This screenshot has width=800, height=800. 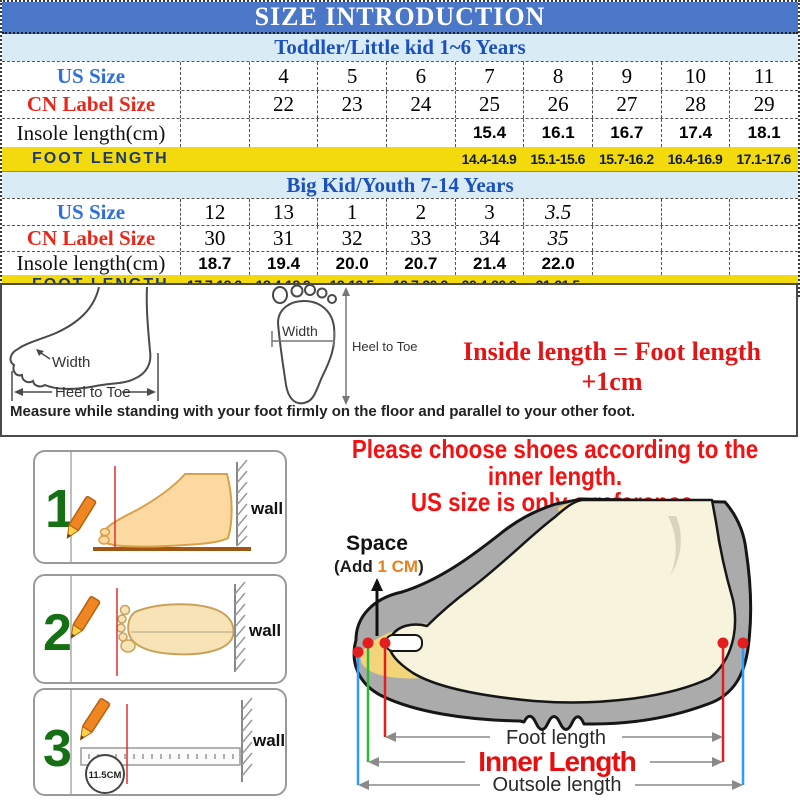 I want to click on wall-hatching, so click(x=247, y=737).